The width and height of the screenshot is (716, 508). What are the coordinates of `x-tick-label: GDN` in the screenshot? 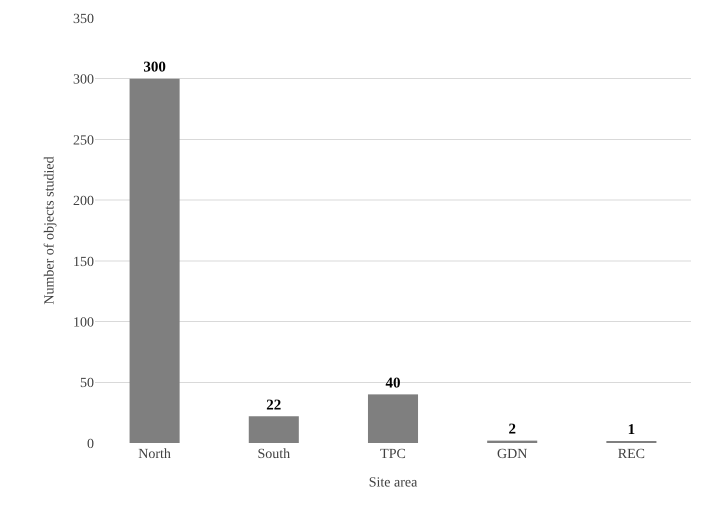 It's located at (512, 454).